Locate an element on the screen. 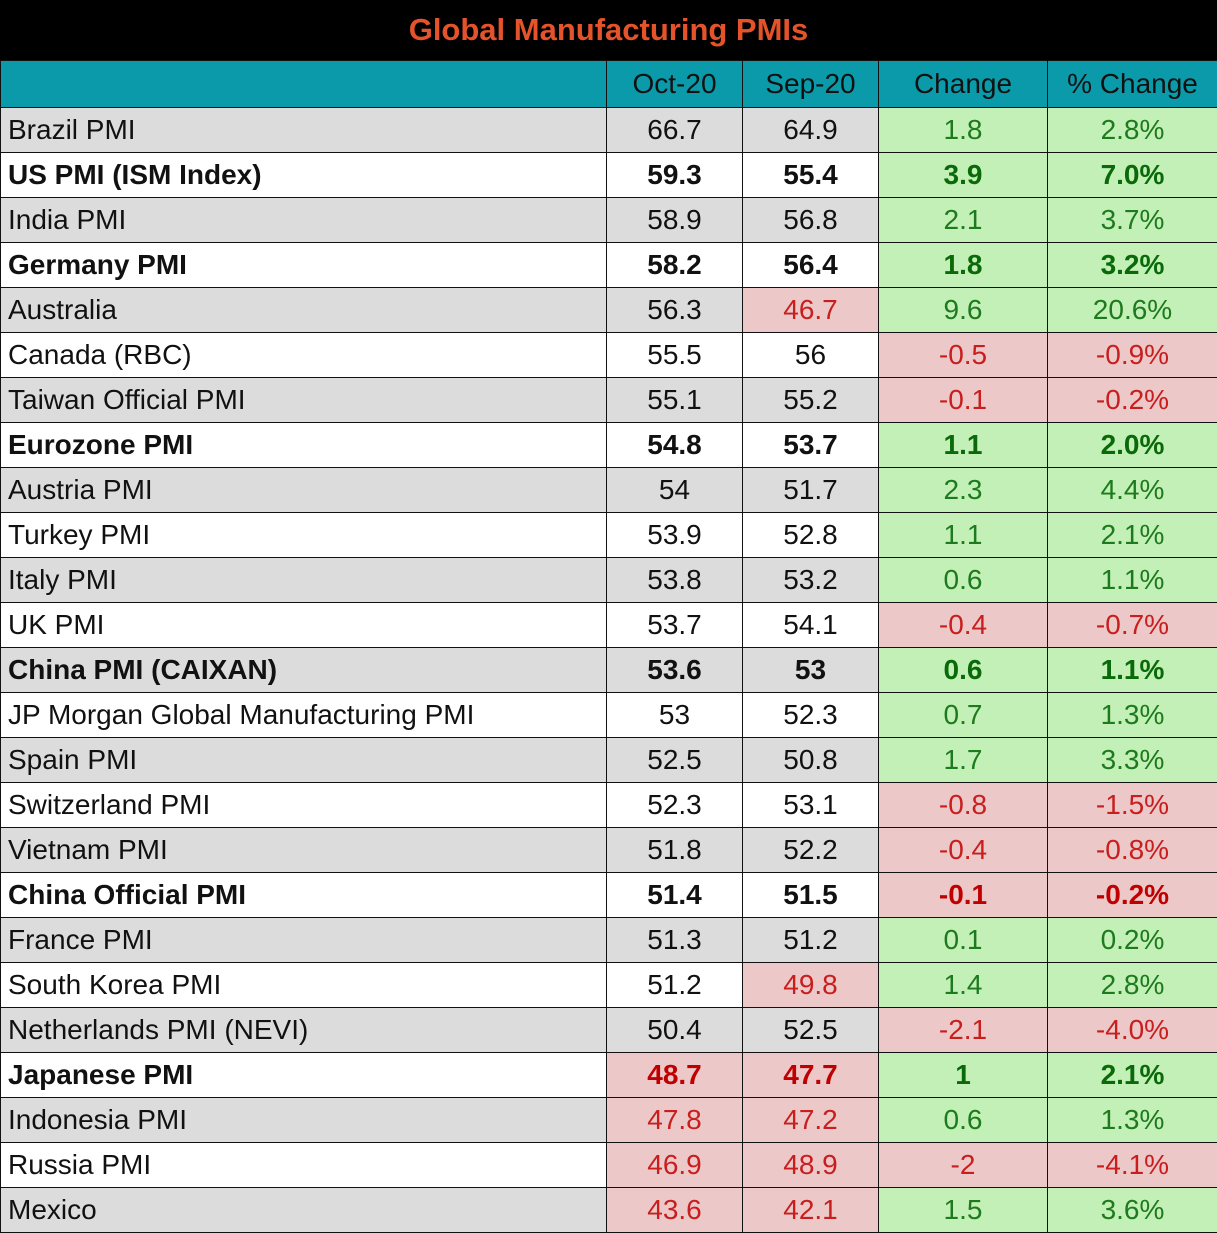 The image size is (1217, 1233). table-row: France PMI 51.3 51.2 0.1 0.2% is located at coordinates (608, 940).